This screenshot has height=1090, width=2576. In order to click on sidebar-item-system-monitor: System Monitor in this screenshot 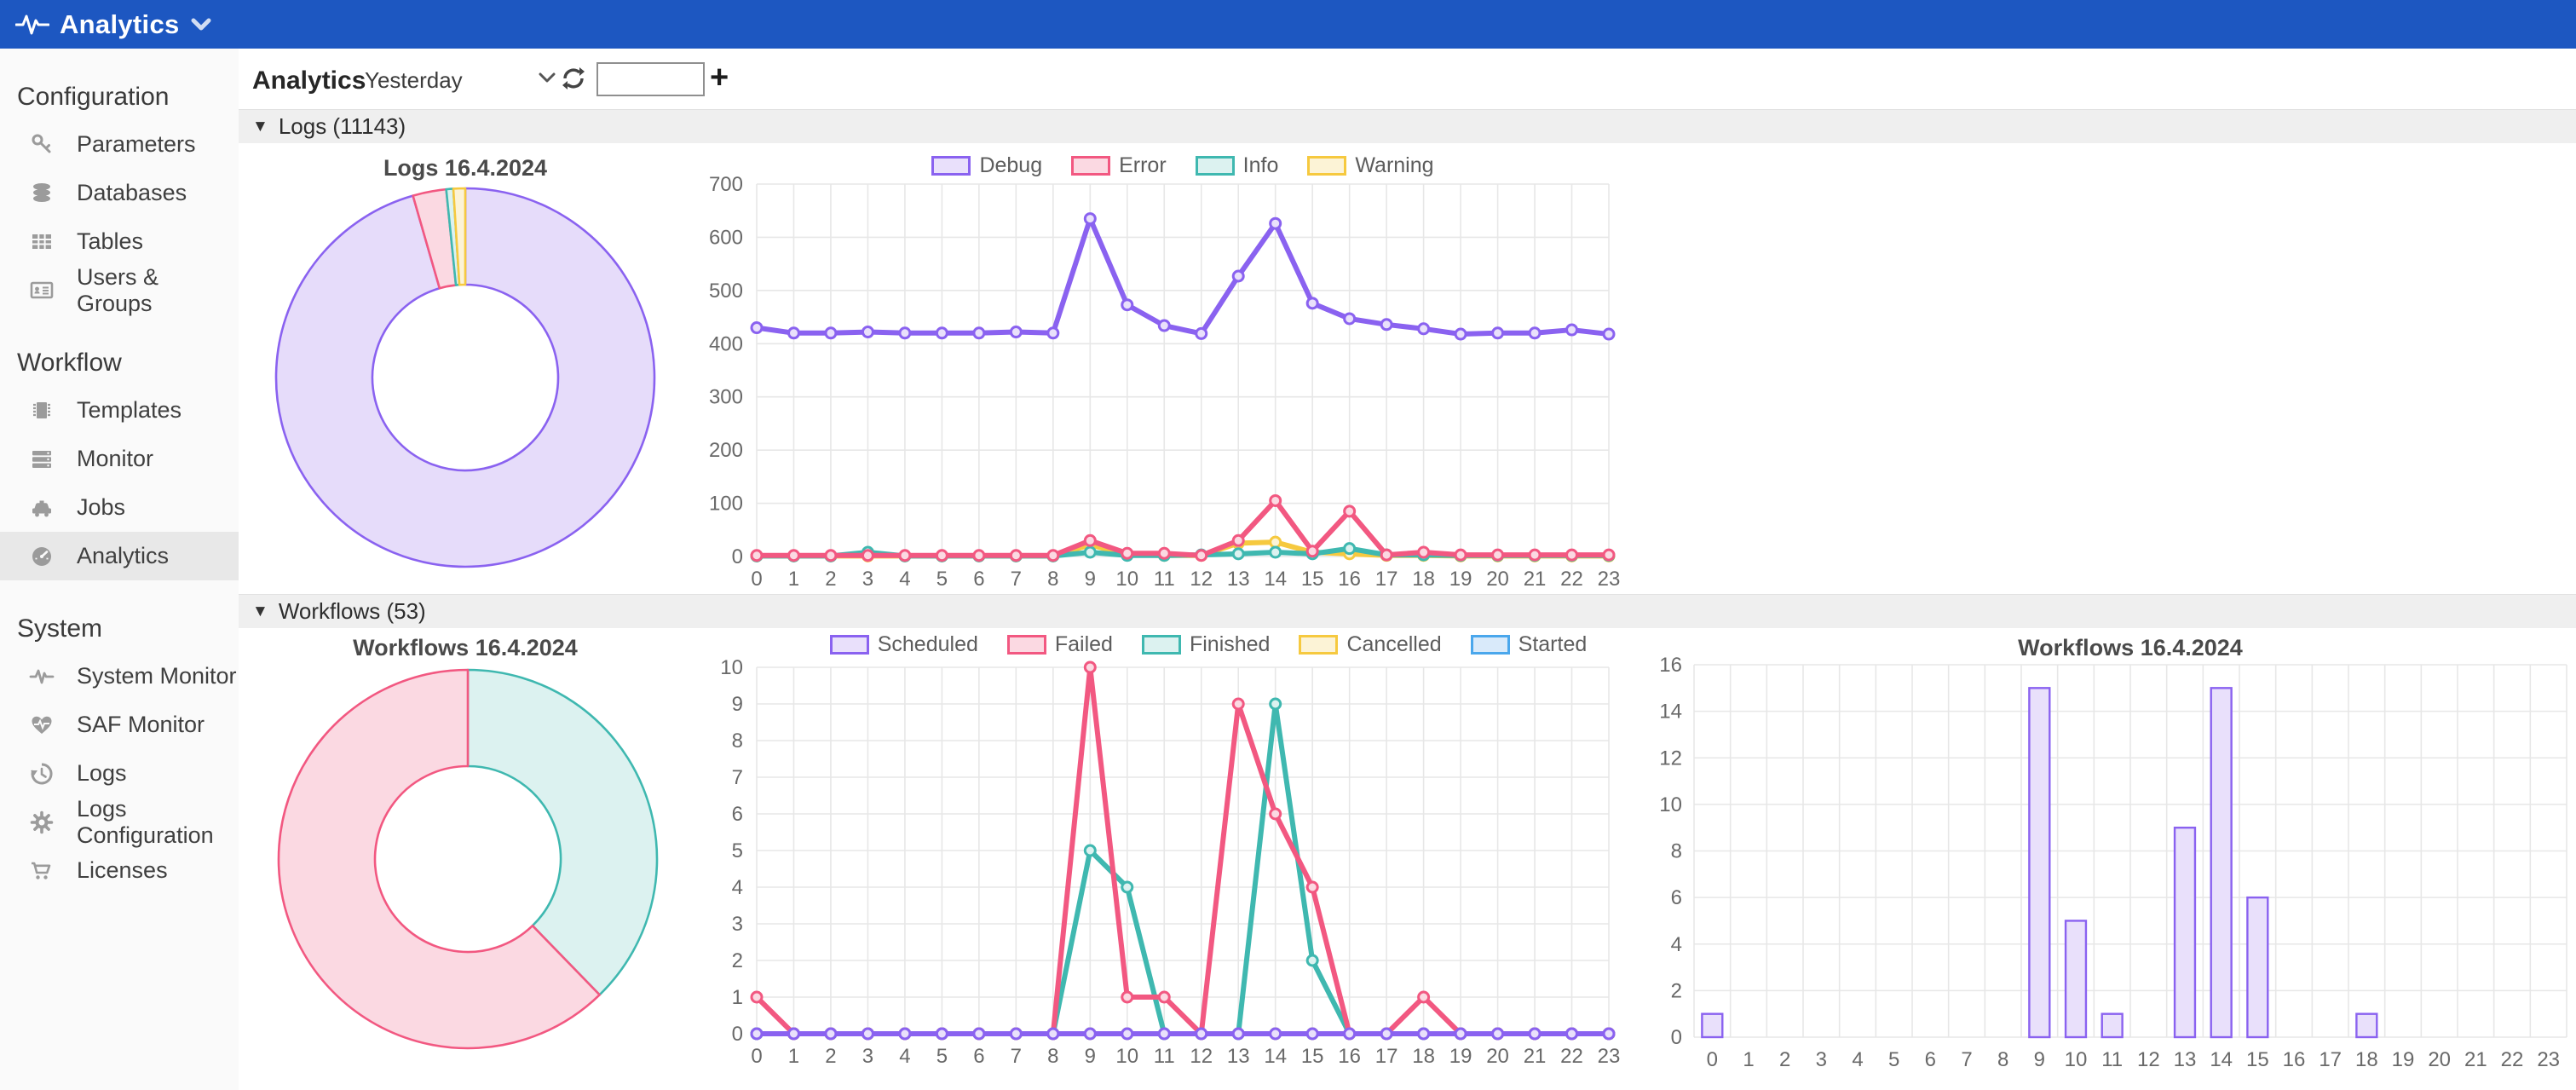, I will do `click(119, 677)`.